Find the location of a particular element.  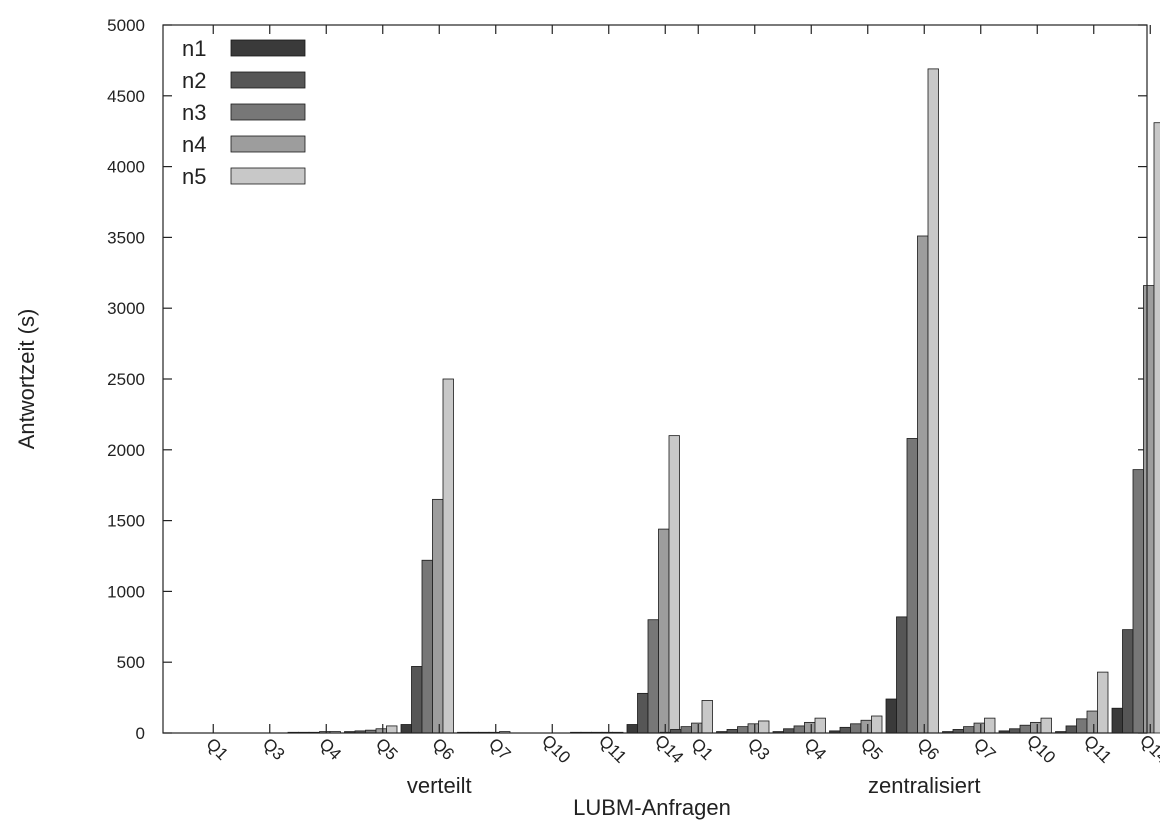

bar-zentralisiert-Q6-n4 is located at coordinates (923, 484).